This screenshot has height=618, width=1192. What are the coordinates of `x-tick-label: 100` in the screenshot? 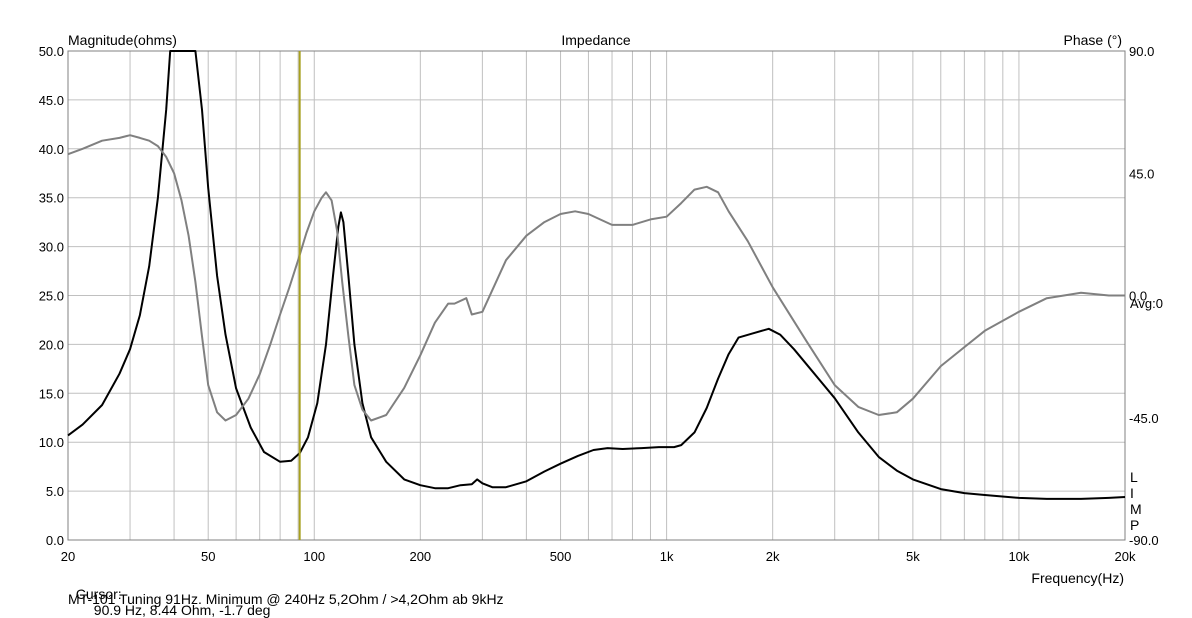 It's located at (314, 556).